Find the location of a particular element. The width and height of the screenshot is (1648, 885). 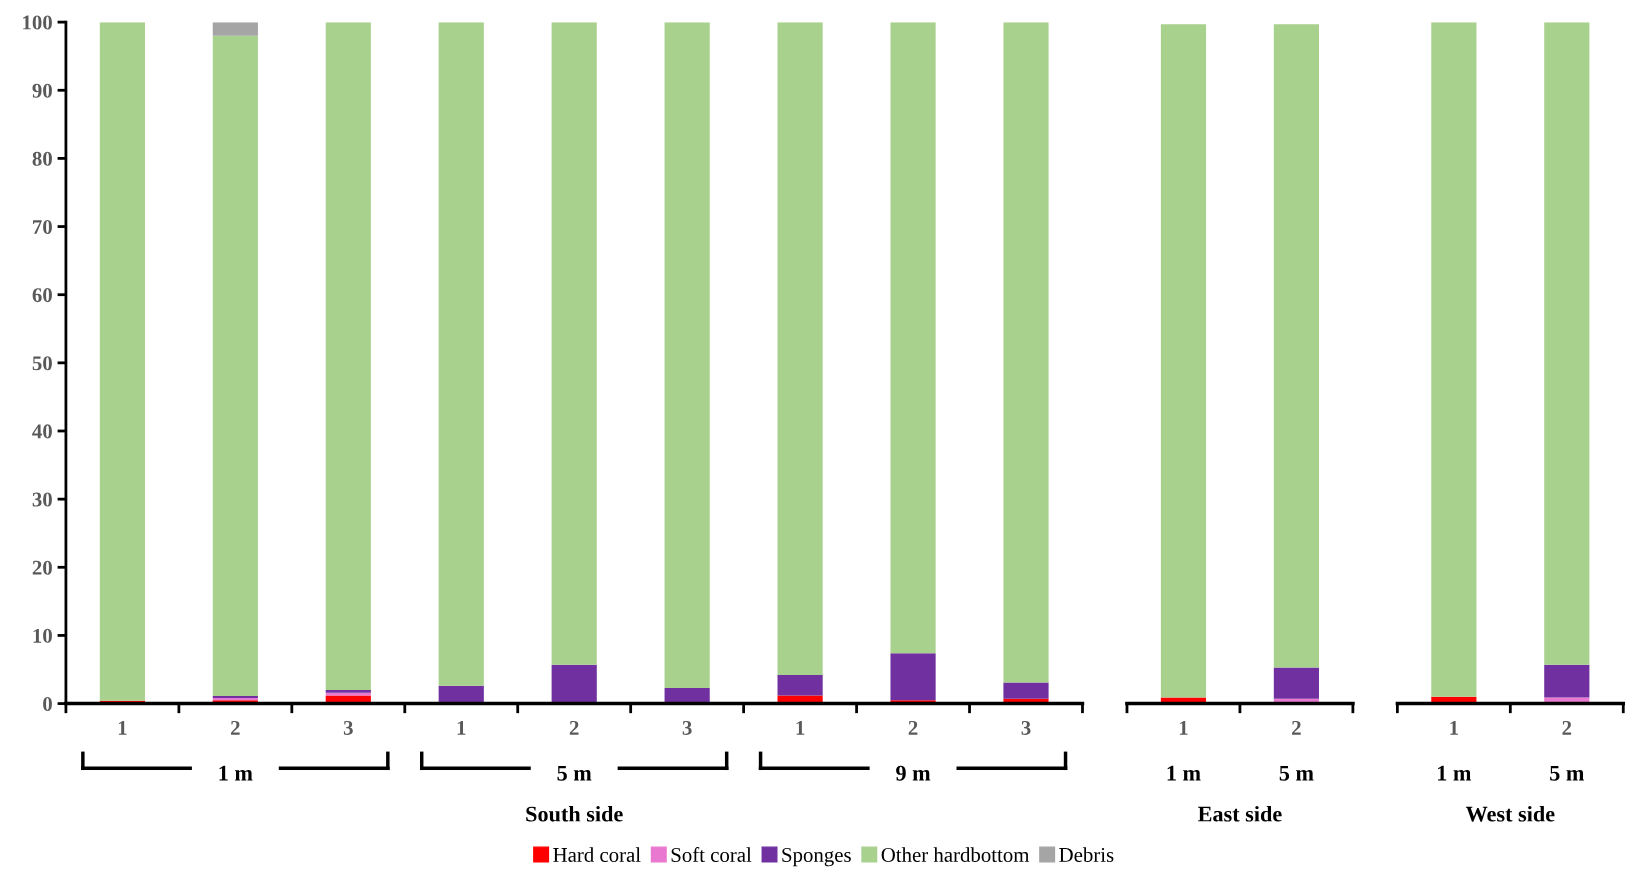

legend-label: Soft coral is located at coordinates (711, 854).